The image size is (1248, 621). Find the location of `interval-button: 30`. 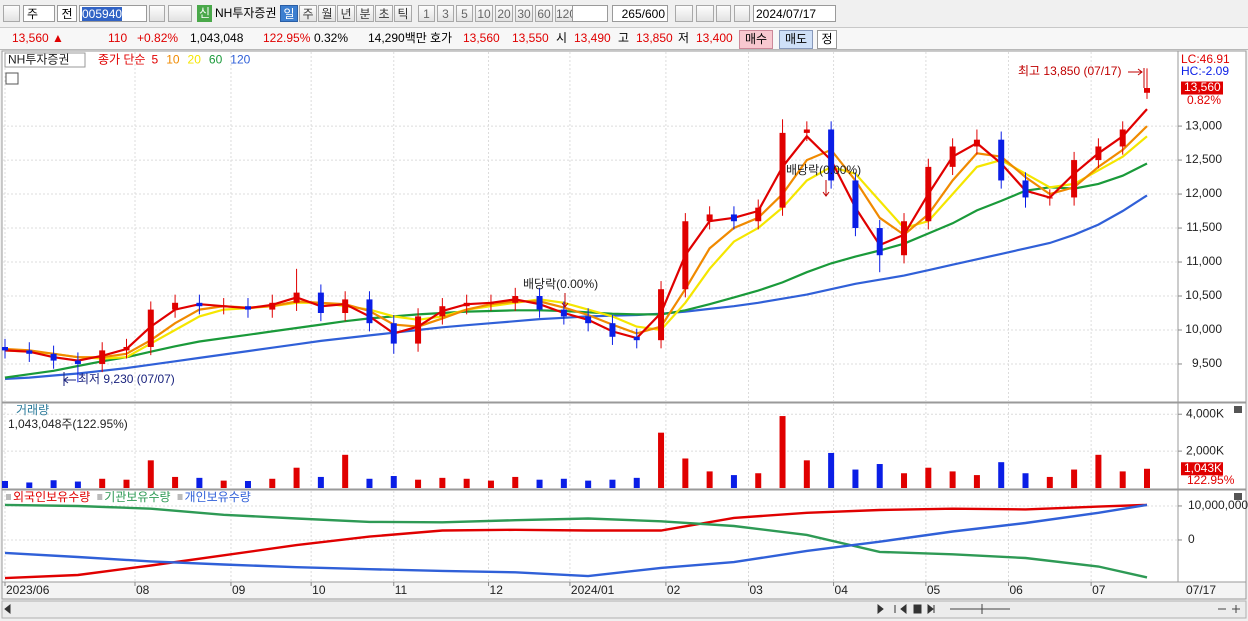

interval-button: 30 is located at coordinates (524, 13).